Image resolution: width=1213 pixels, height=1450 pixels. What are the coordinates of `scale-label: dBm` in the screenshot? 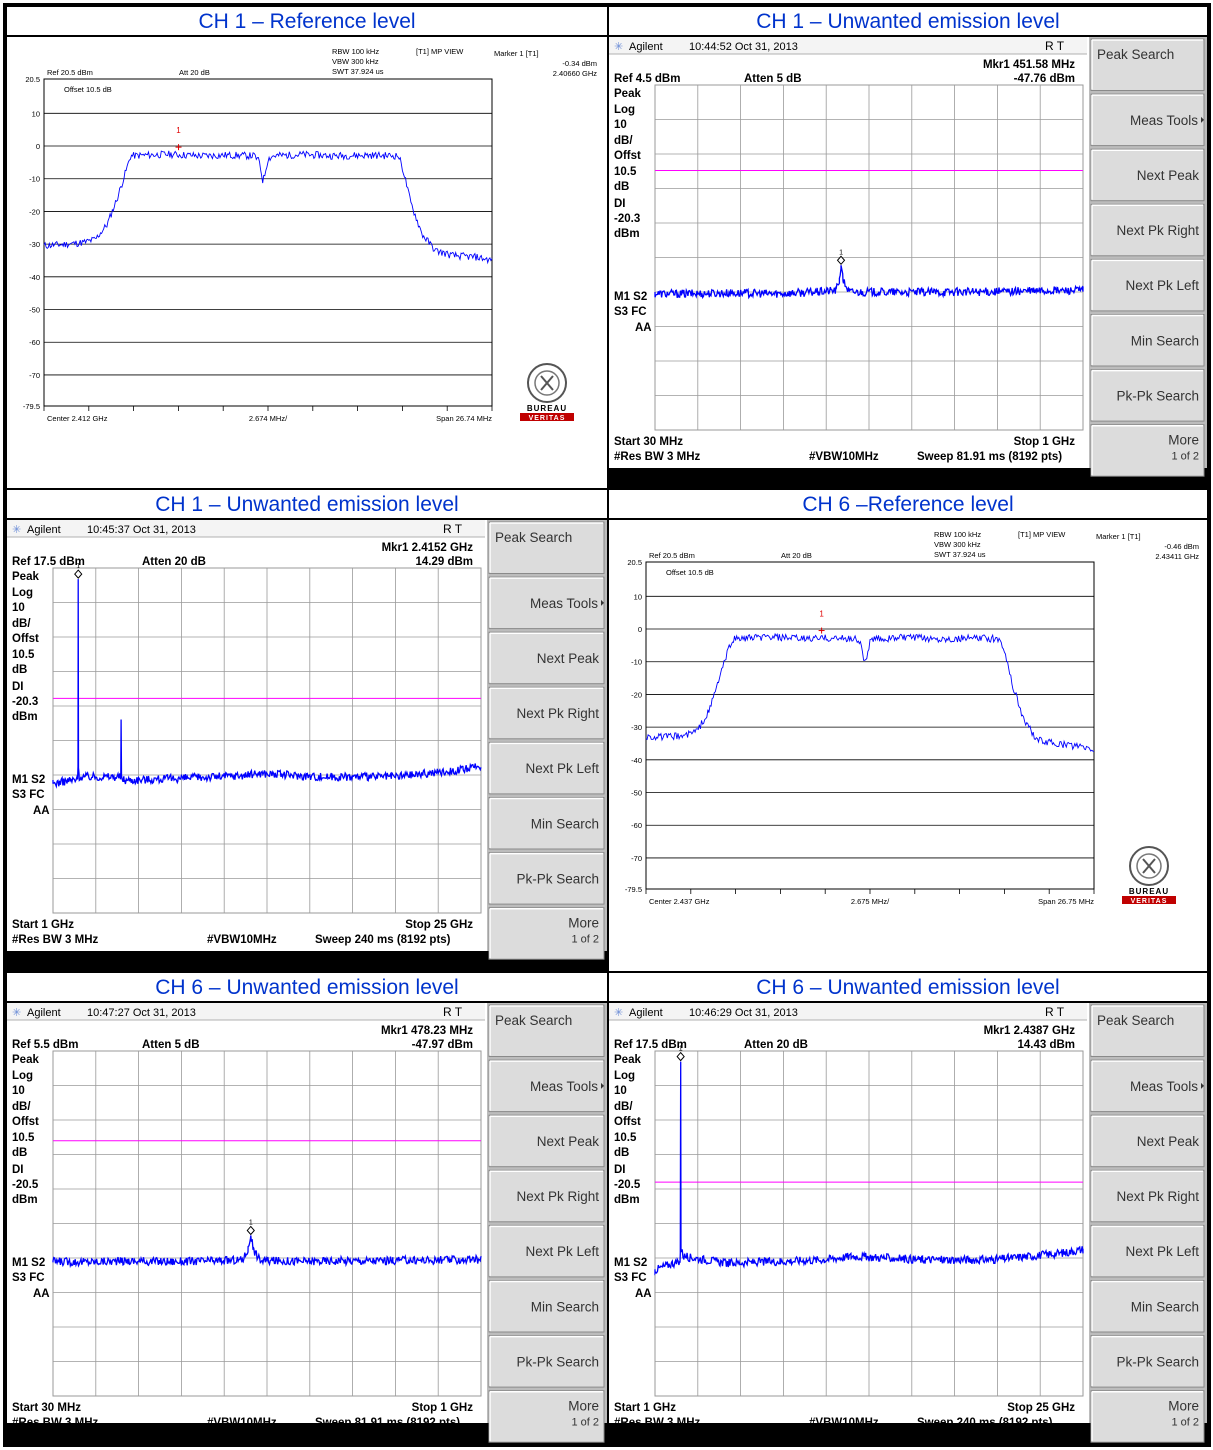 It's located at (25, 1200).